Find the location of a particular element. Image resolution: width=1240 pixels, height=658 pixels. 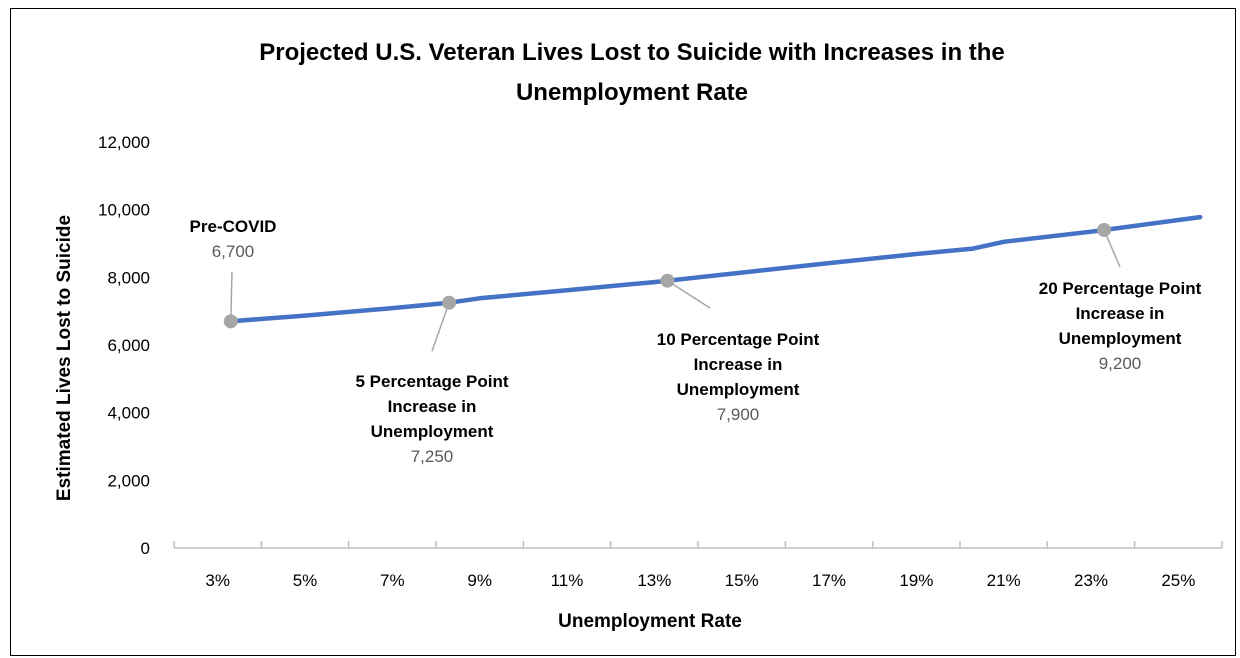

y-tick-label: 0 is located at coordinates (145, 548).